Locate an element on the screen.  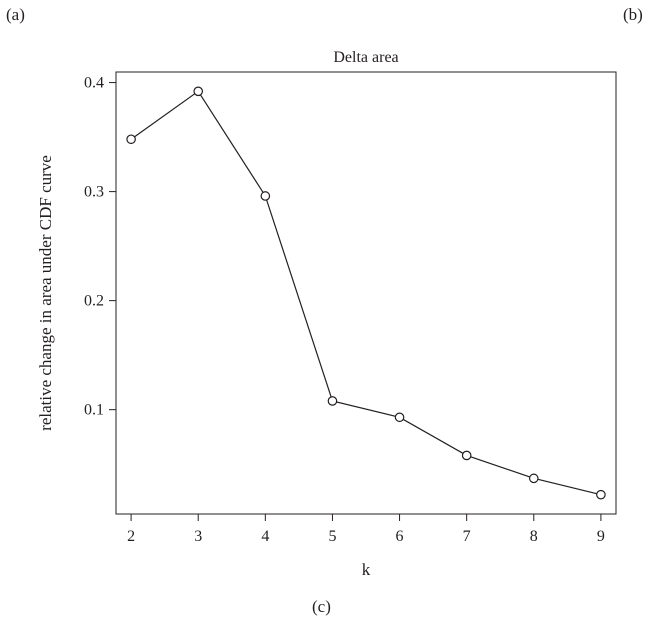
chart-title: Delta area is located at coordinates (365, 57).